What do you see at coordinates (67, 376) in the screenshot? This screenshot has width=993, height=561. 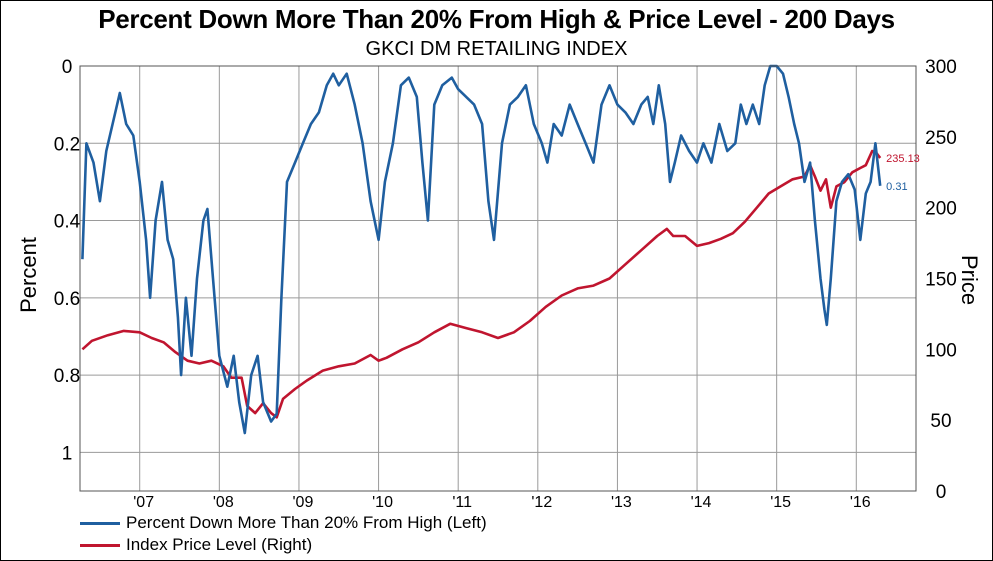 I see `left-tick-label: 0.8` at bounding box center [67, 376].